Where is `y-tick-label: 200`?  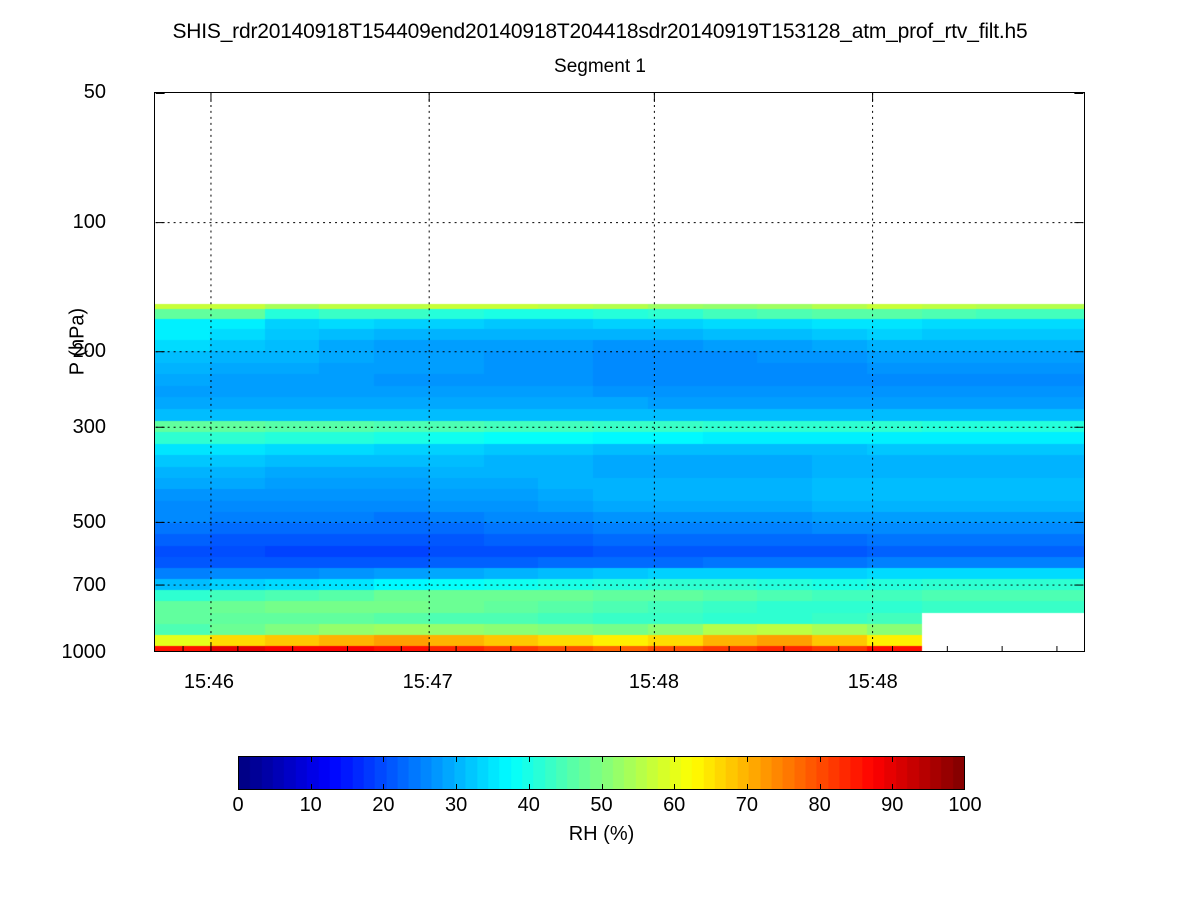
y-tick-label: 200 is located at coordinates (89, 351).